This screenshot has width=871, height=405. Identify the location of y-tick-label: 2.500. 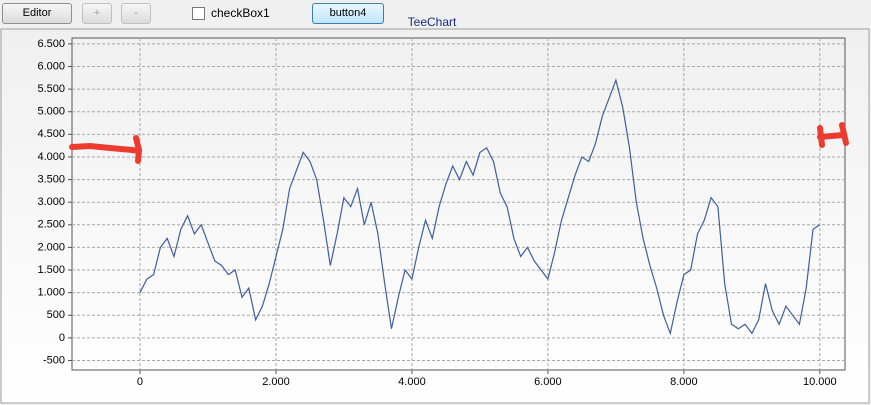
(51, 225).